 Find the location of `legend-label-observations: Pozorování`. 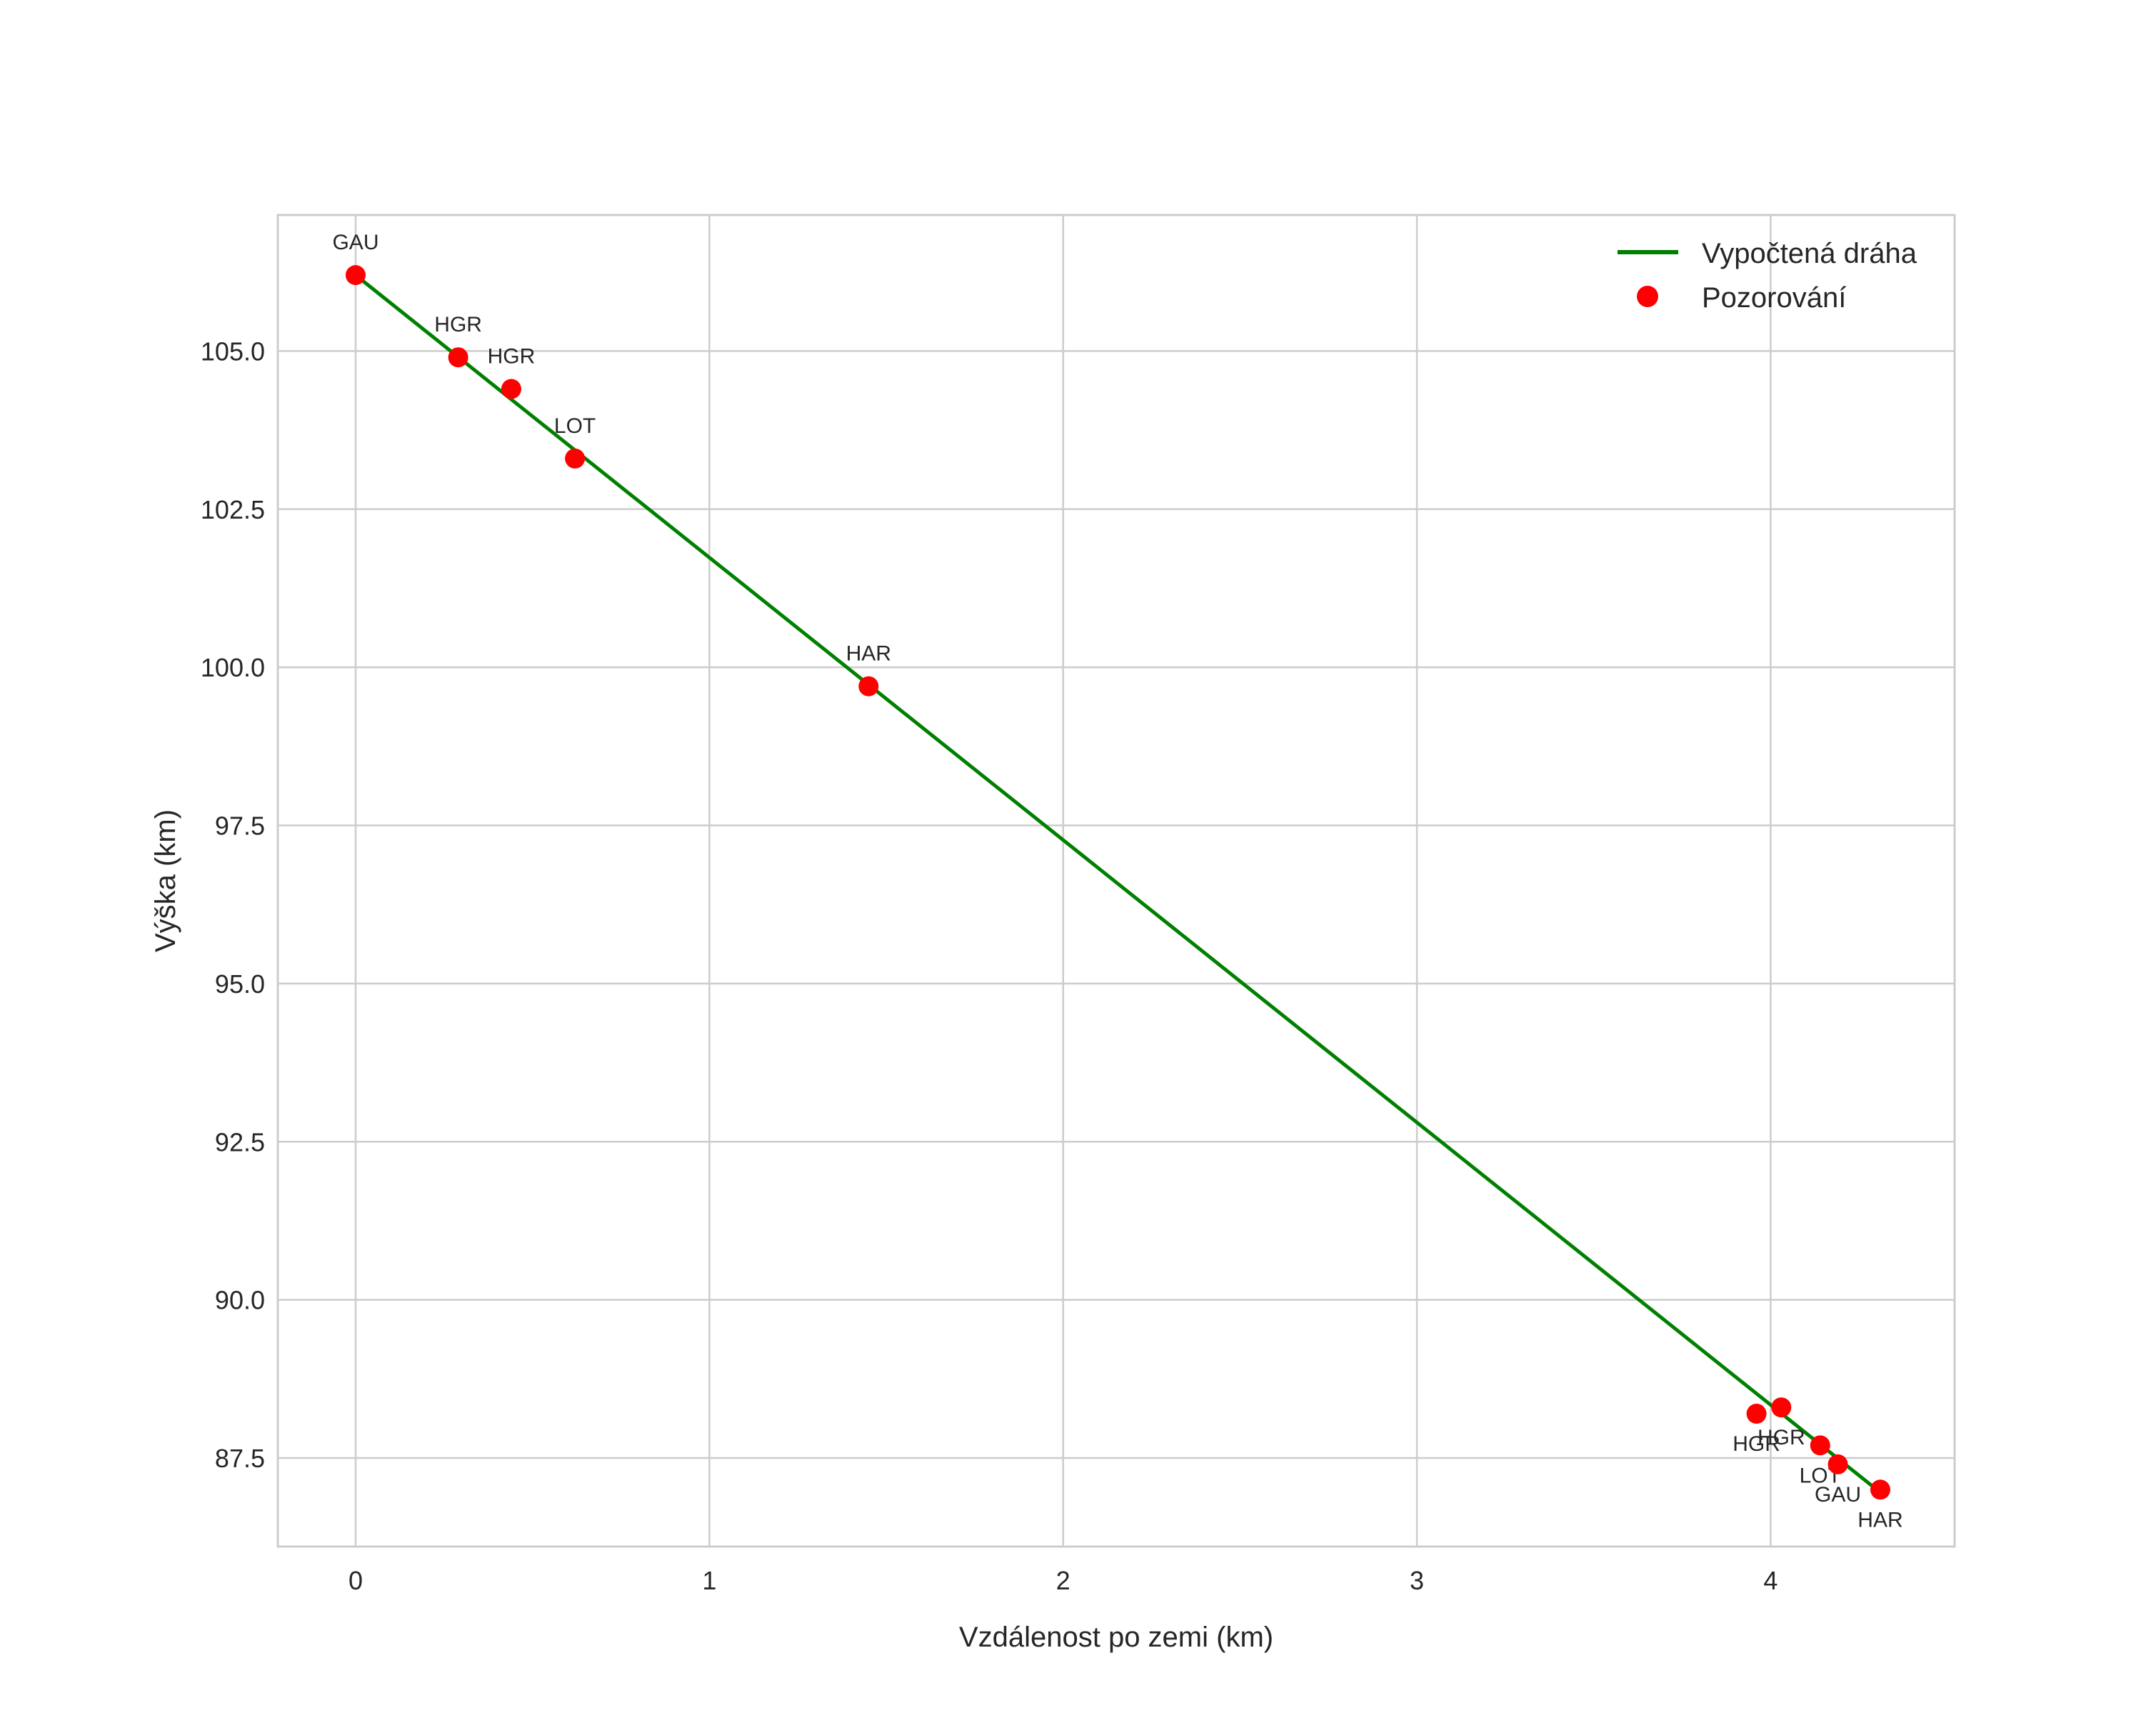

legend-label-observations: Pozorování is located at coordinates (1774, 298).